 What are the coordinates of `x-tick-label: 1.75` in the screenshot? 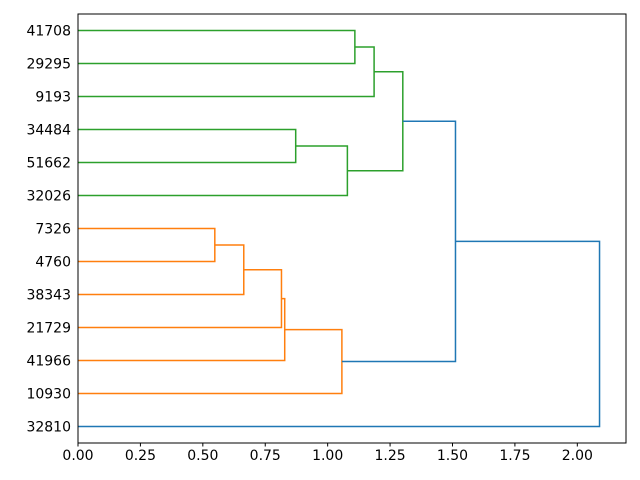 It's located at (514, 456).